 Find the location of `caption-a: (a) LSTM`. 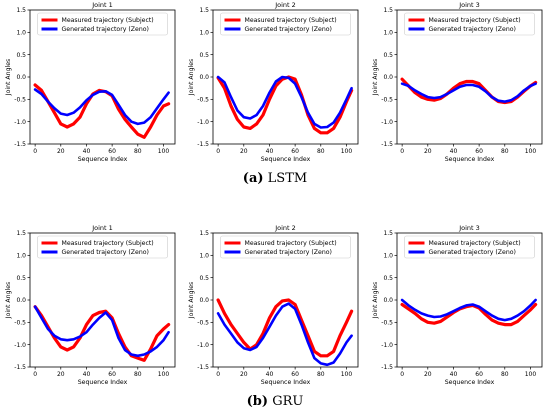

caption-a: (a) LSTM is located at coordinates (275, 178).